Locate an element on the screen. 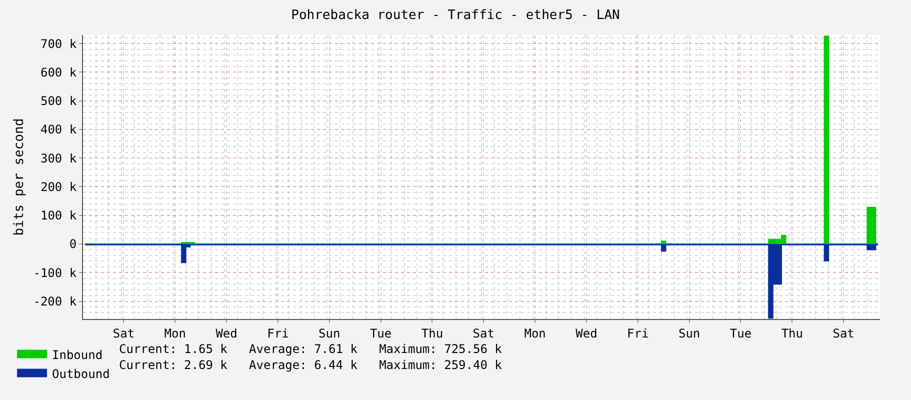  y-tick-label: 700 k is located at coordinates (59, 43).